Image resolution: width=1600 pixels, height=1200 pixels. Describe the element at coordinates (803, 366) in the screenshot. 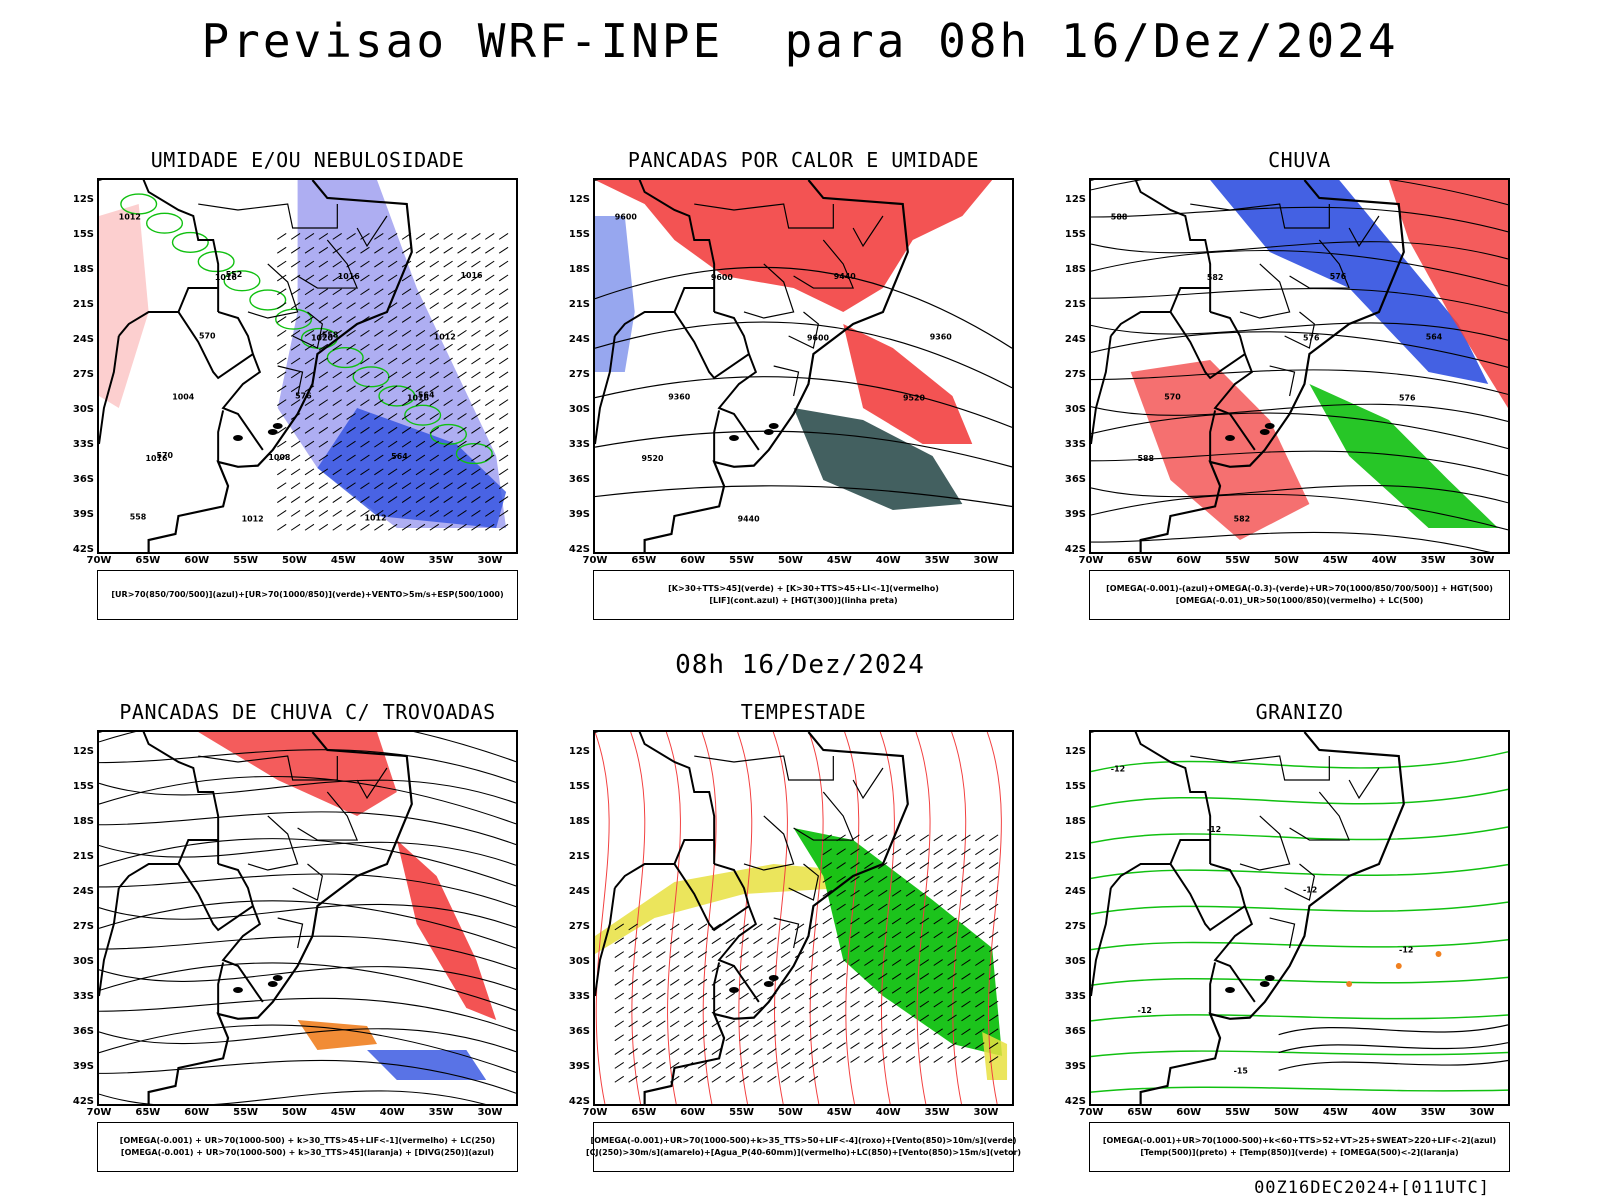

I see `map-panel: 9600 9600 9600 9520 9520 9440 9440 9360 9360` at that location.